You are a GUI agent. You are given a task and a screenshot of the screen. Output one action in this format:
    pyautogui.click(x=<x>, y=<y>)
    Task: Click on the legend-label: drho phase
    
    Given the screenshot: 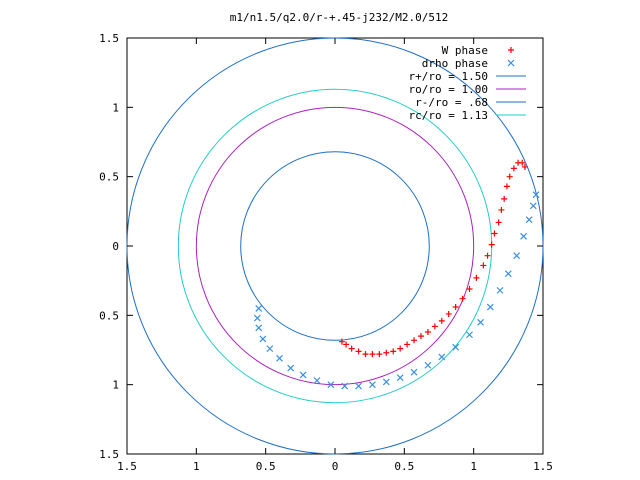 What is the action you would take?
    pyautogui.click(x=455, y=63)
    